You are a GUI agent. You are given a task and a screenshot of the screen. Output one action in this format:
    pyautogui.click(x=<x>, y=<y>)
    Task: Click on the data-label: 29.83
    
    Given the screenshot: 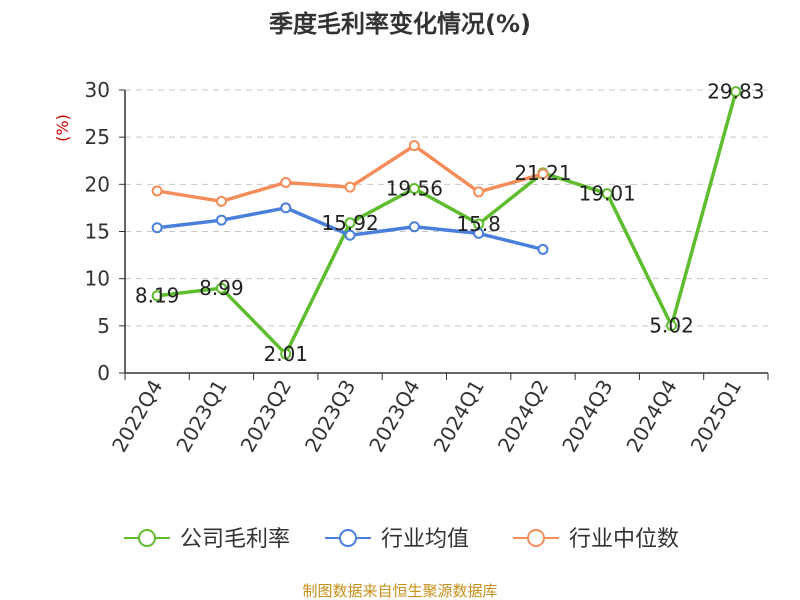 What is the action you would take?
    pyautogui.click(x=735, y=92)
    